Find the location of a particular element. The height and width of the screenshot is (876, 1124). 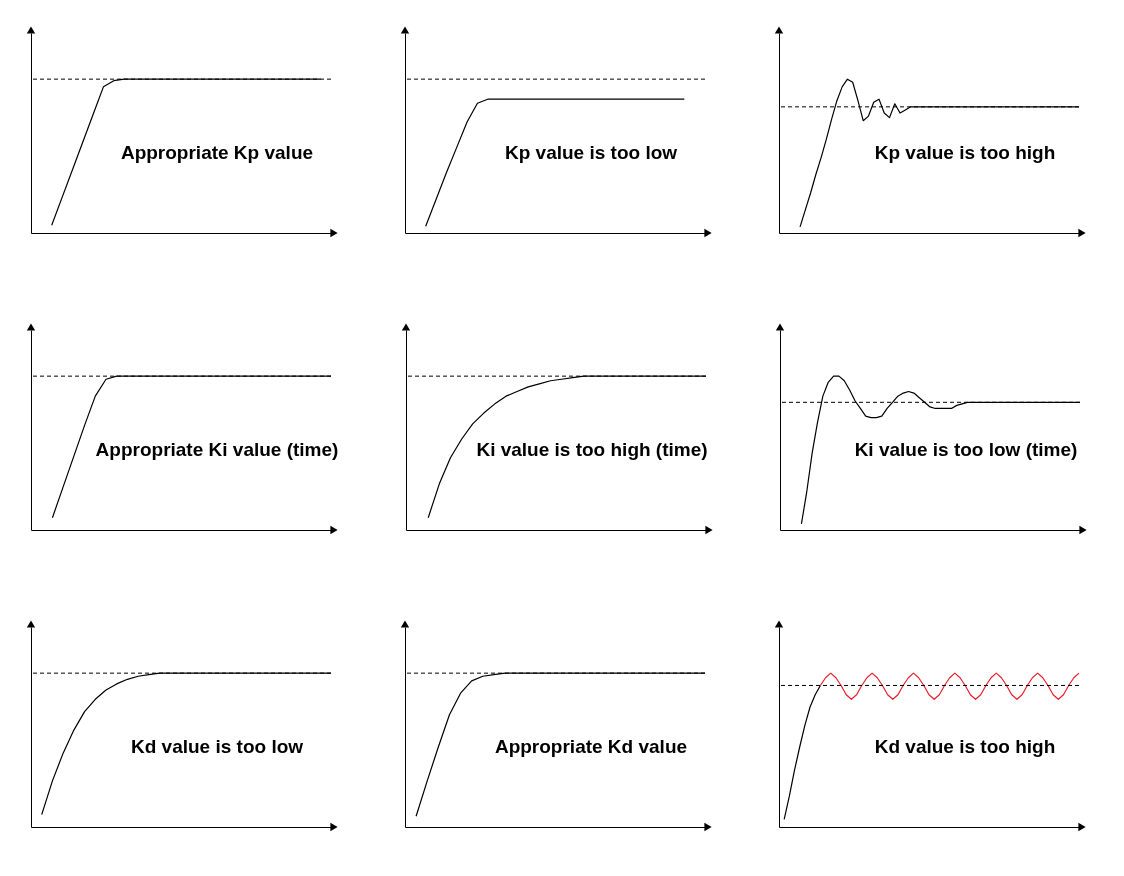

annotation: Kd value is too high is located at coordinates (965, 746).